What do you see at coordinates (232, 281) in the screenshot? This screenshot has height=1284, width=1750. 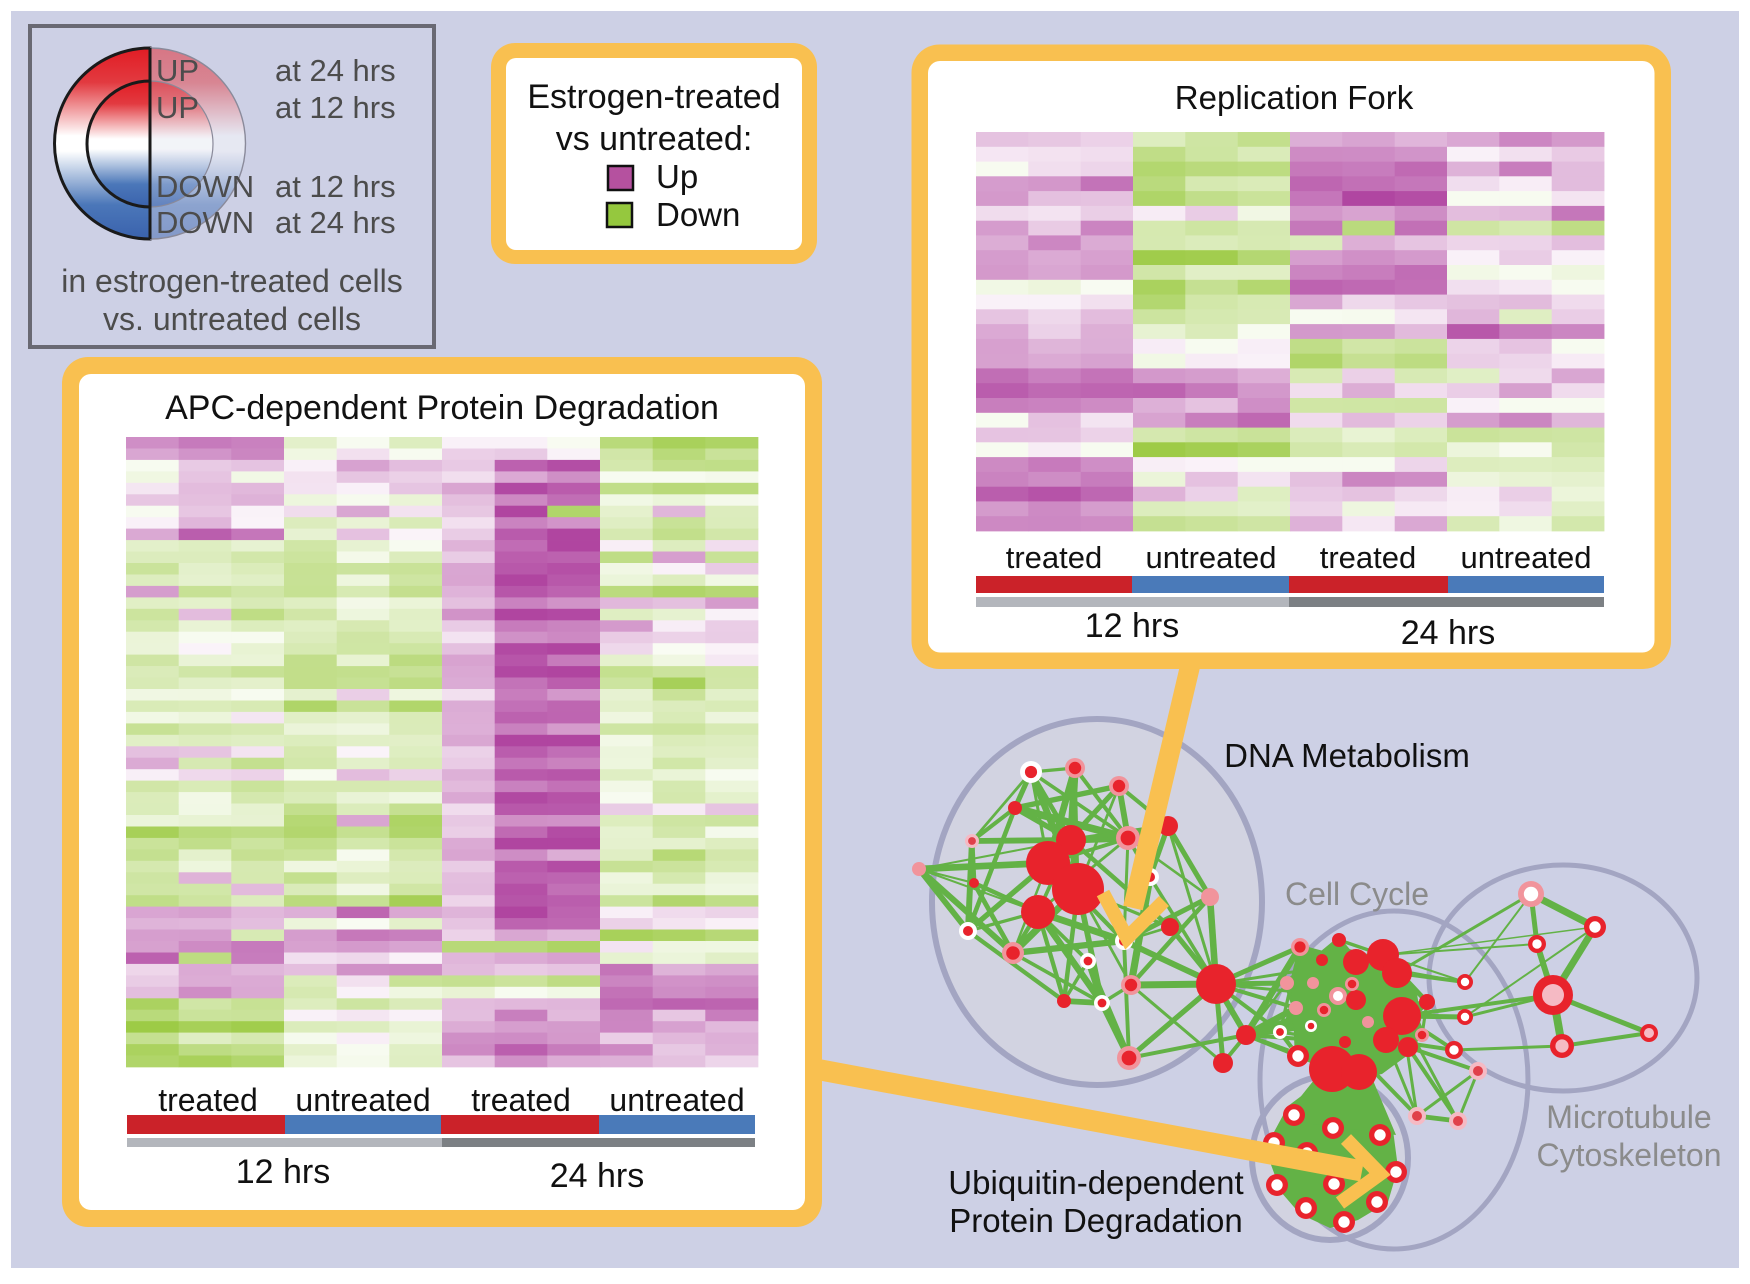 I see `svg-text: in estrogen-treated cells` at bounding box center [232, 281].